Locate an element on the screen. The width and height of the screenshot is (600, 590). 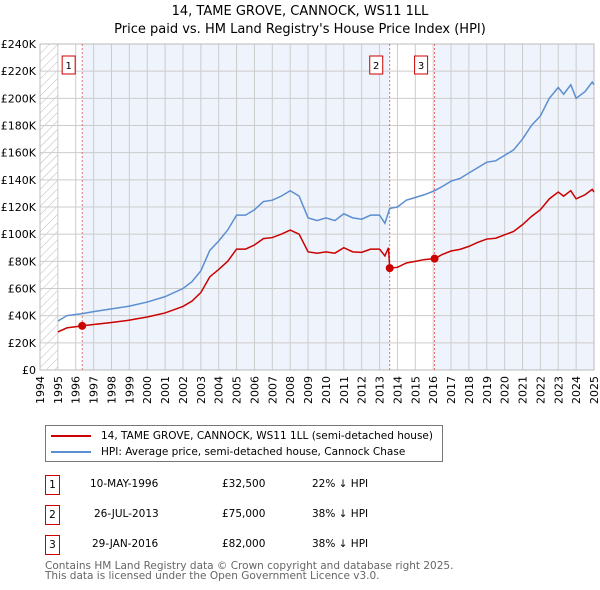
sale-delta: 22% ↓ HPI is located at coordinates (340, 484).